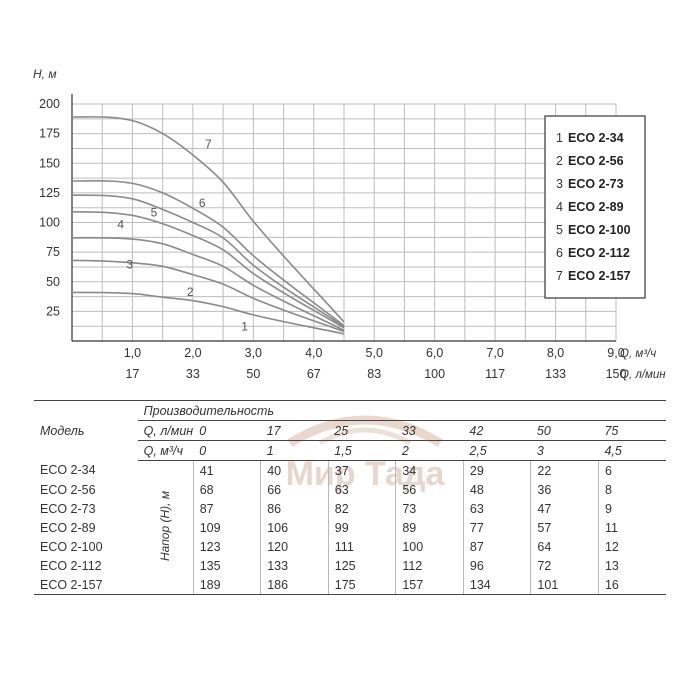 This screenshot has height=700, width=700. I want to click on legend-entry-name: ECO 2-89, so click(596, 207).